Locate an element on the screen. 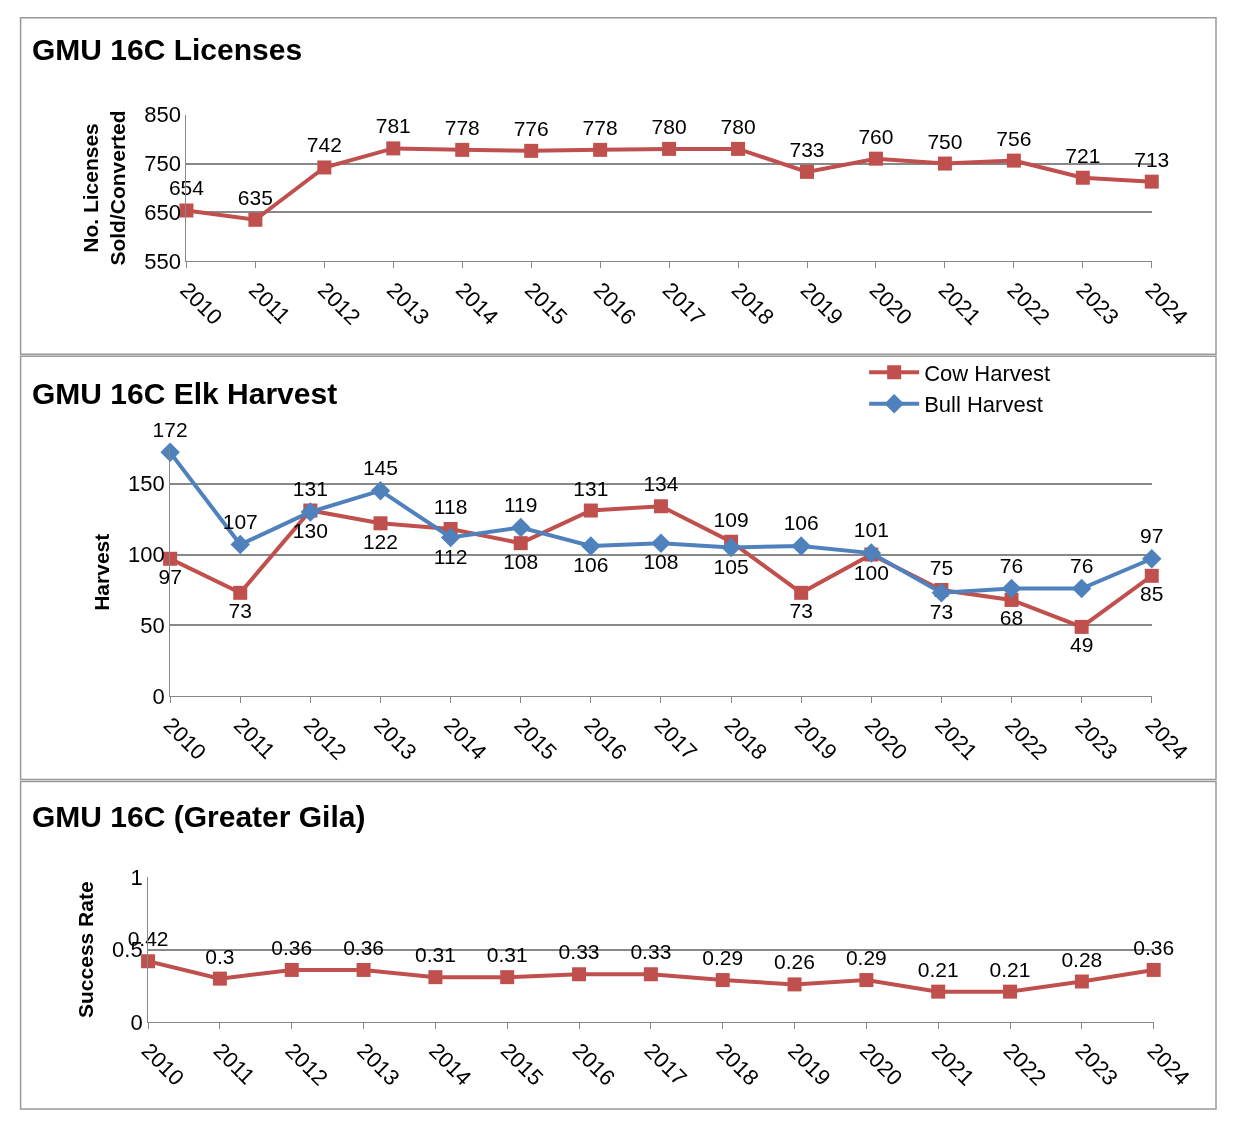 The image size is (1257, 1124). y-axis-title: Success Rate is located at coordinates (86, 949).